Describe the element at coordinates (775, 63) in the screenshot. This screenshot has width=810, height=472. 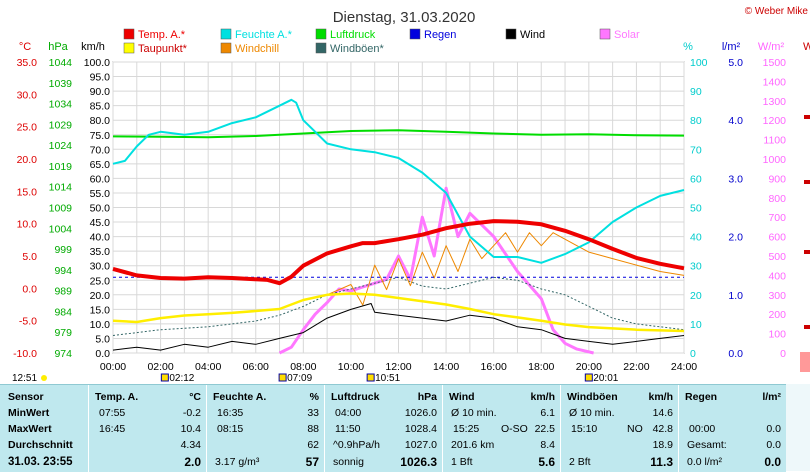
I see `solar-tick-label: 1500` at that location.